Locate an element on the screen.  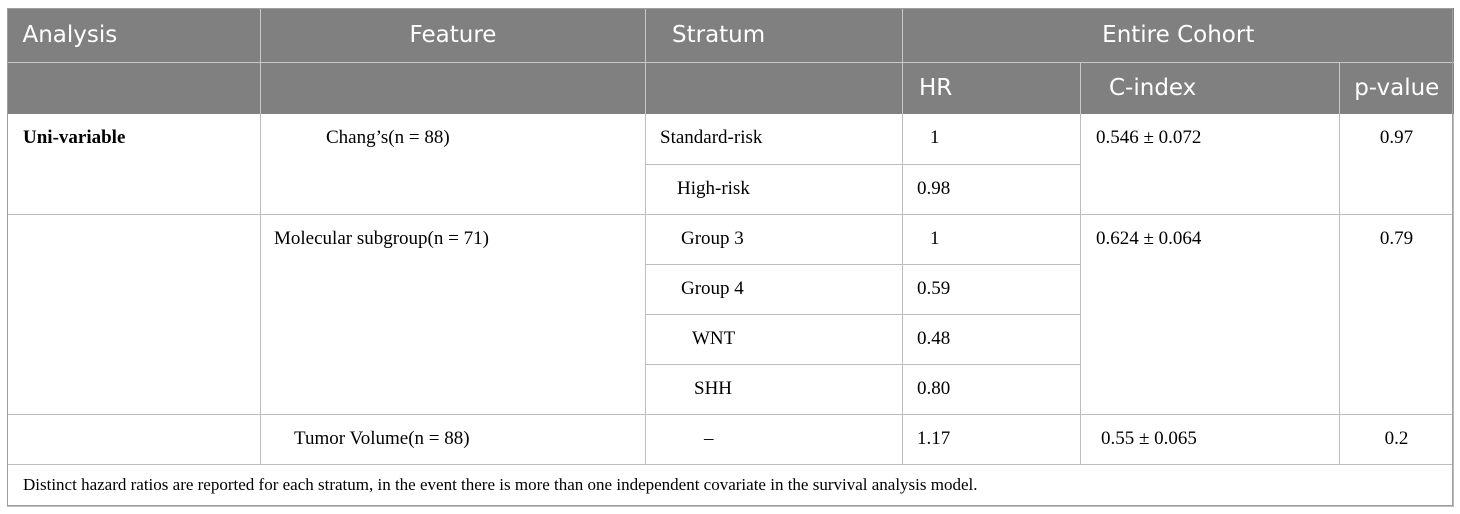
cell-c-index: 0.624 ± 0.064 is located at coordinates (1210, 314).